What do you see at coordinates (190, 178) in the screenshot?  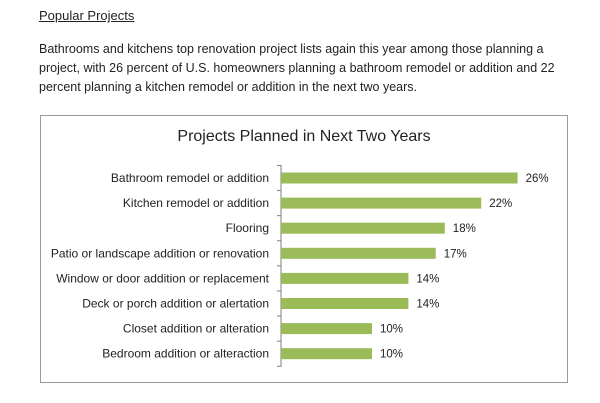 I see `category-label: Bathroom remodel or addition` at bounding box center [190, 178].